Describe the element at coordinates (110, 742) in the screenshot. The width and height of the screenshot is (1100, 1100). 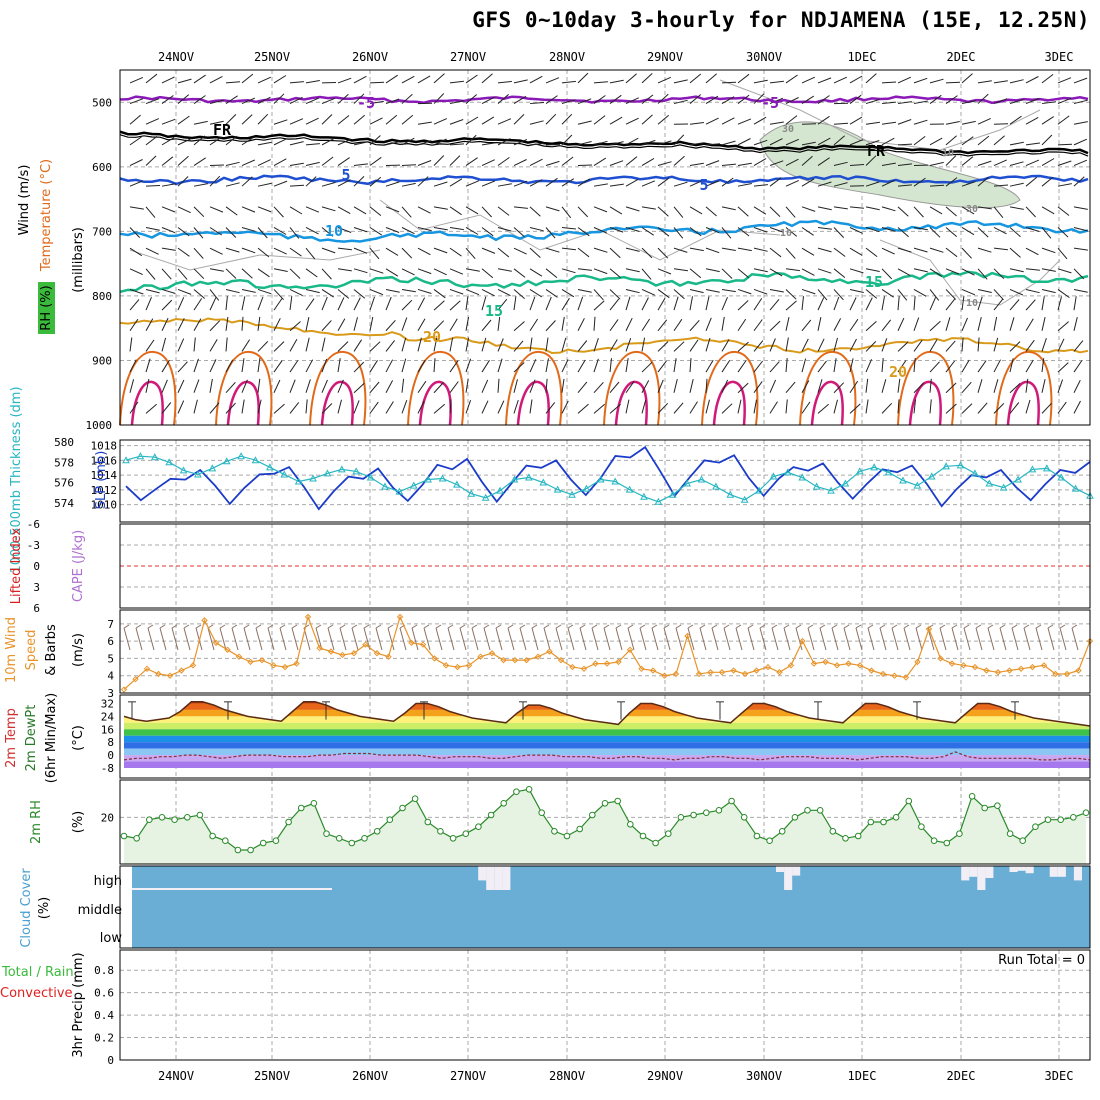
I see `temp-tick-label: 8` at that location.